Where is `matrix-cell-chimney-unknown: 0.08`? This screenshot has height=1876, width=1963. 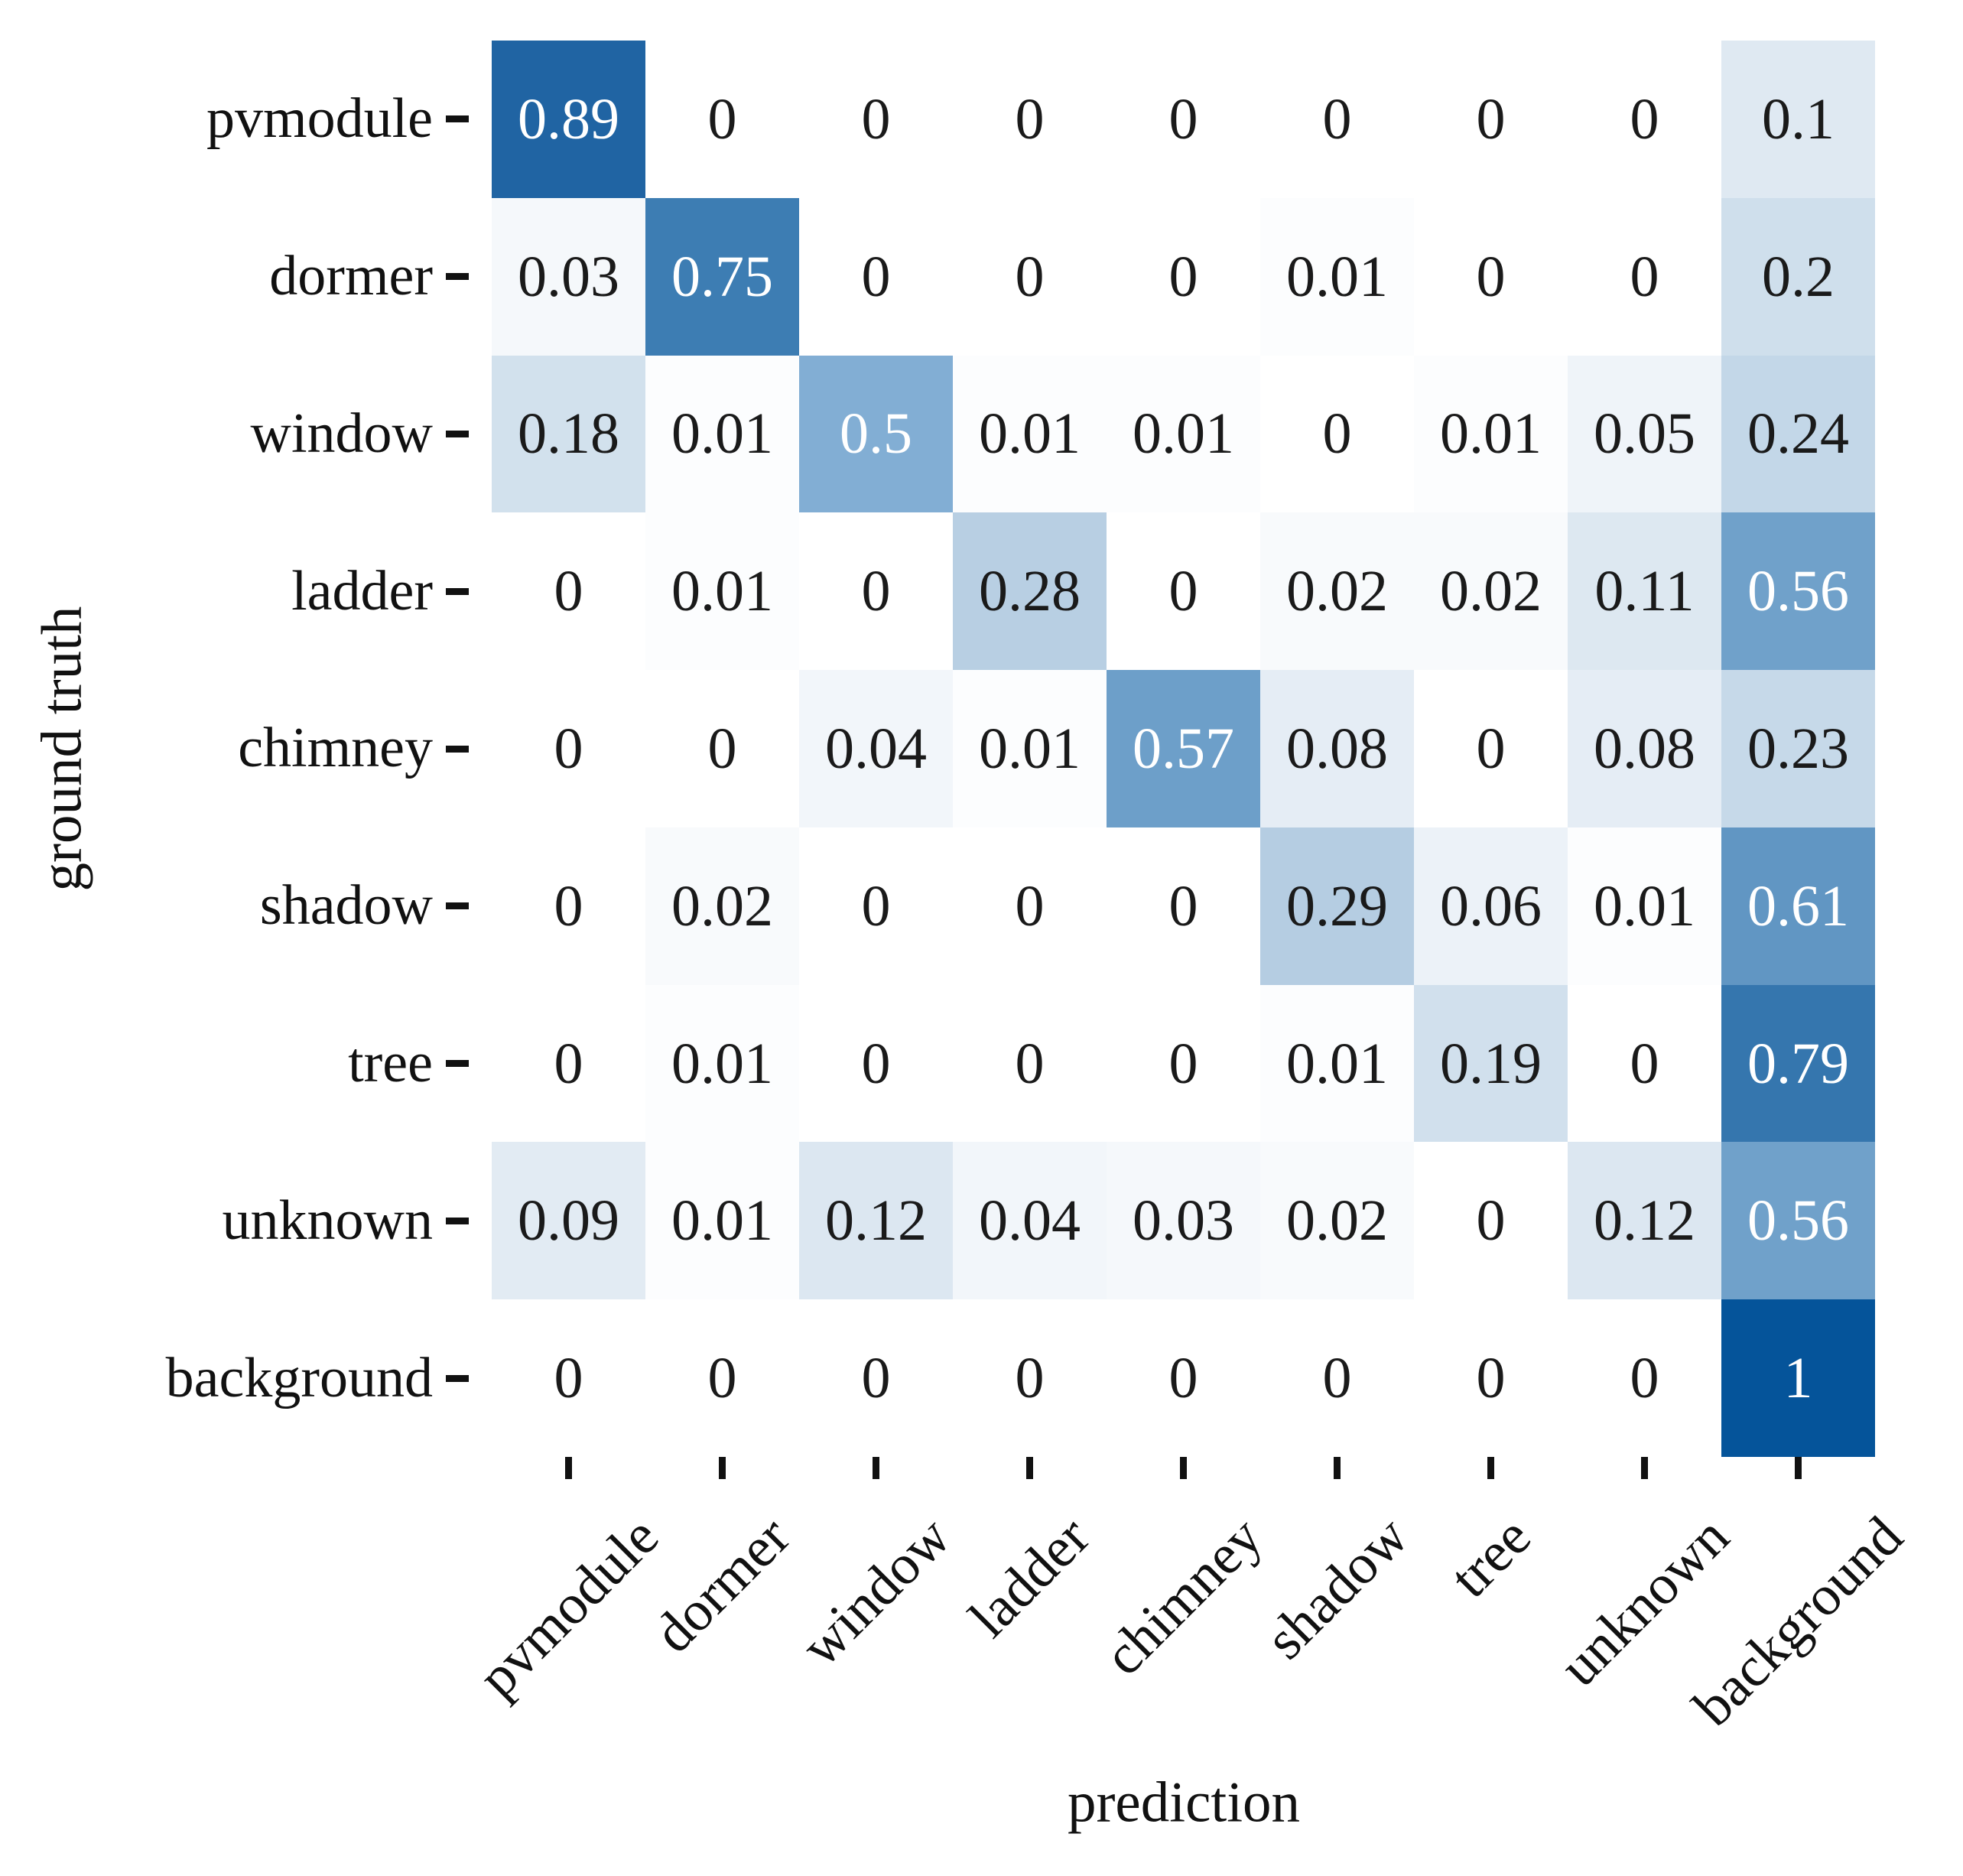
matrix-cell-chimney-unknown: 0.08 is located at coordinates (1644, 748).